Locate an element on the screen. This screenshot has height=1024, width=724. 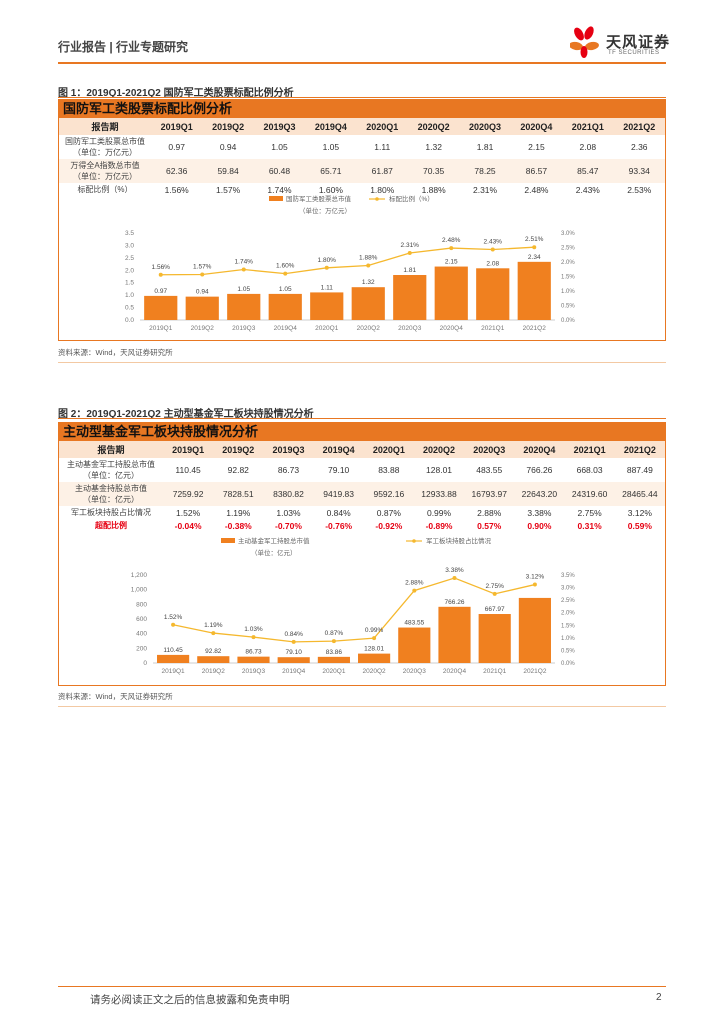
table-cell: 1.32 is located at coordinates (433, 147).